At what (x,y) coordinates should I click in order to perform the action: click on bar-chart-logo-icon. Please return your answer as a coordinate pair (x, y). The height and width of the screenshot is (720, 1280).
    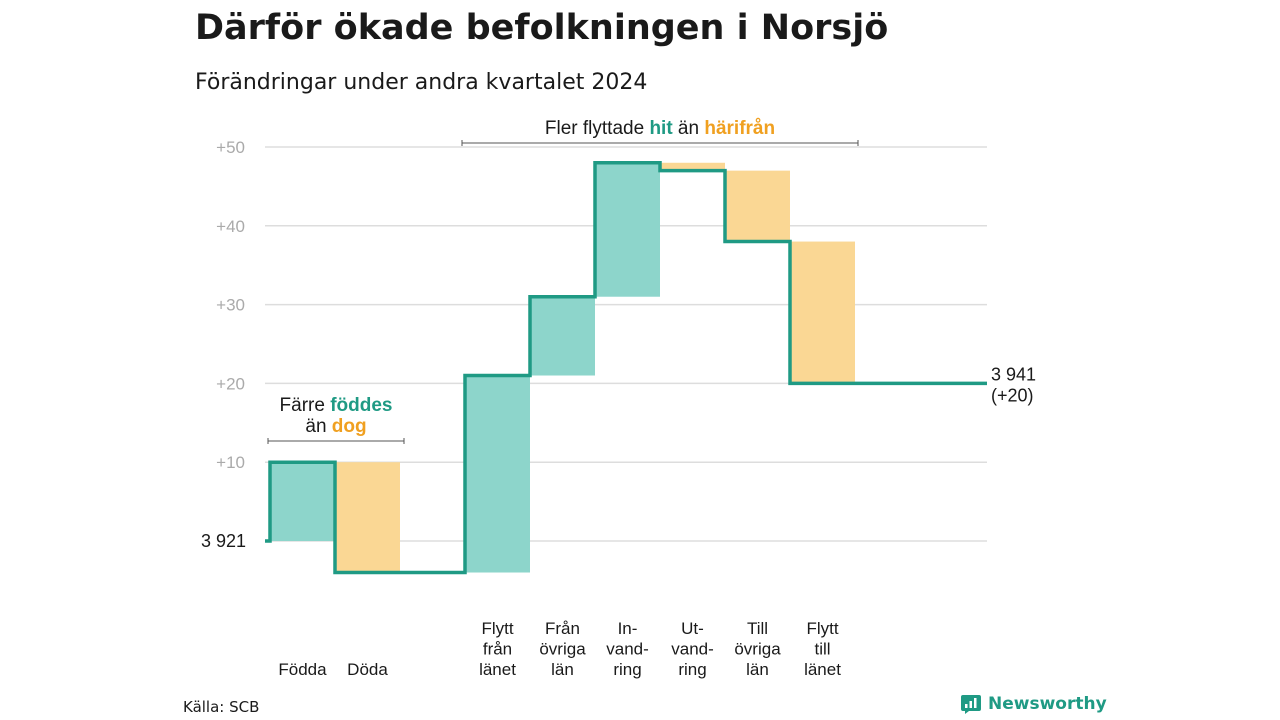
    Looking at the image, I should click on (971, 704).